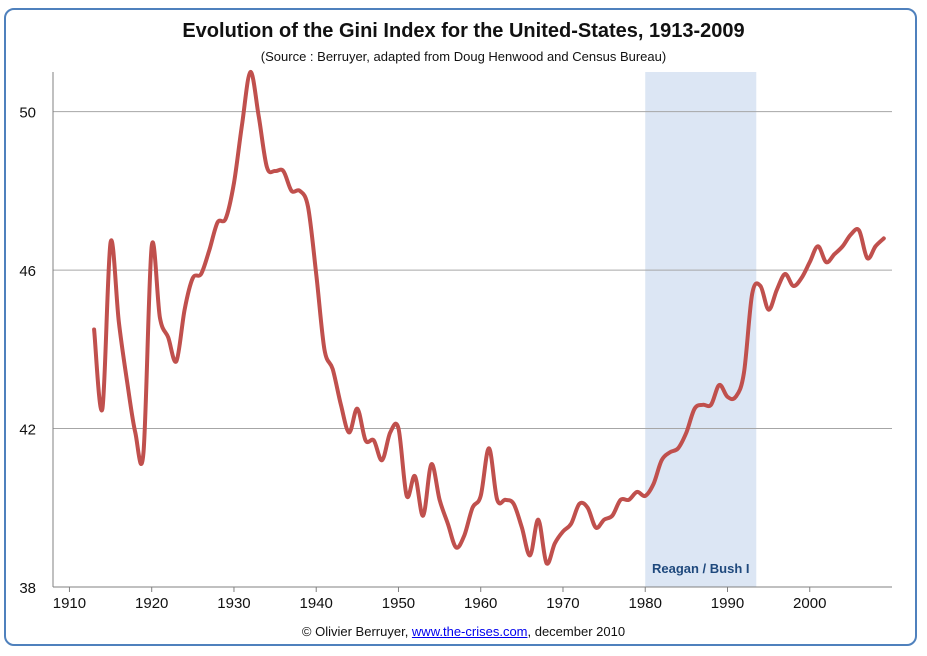 Image resolution: width=927 pixels, height=656 pixels. I want to click on footer-suffix: , december 2010, so click(576, 631).